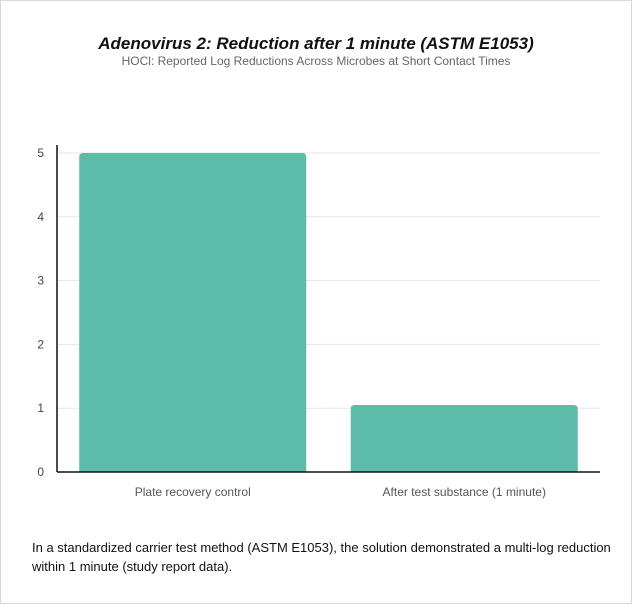  What do you see at coordinates (464, 438) in the screenshot?
I see `bar` at bounding box center [464, 438].